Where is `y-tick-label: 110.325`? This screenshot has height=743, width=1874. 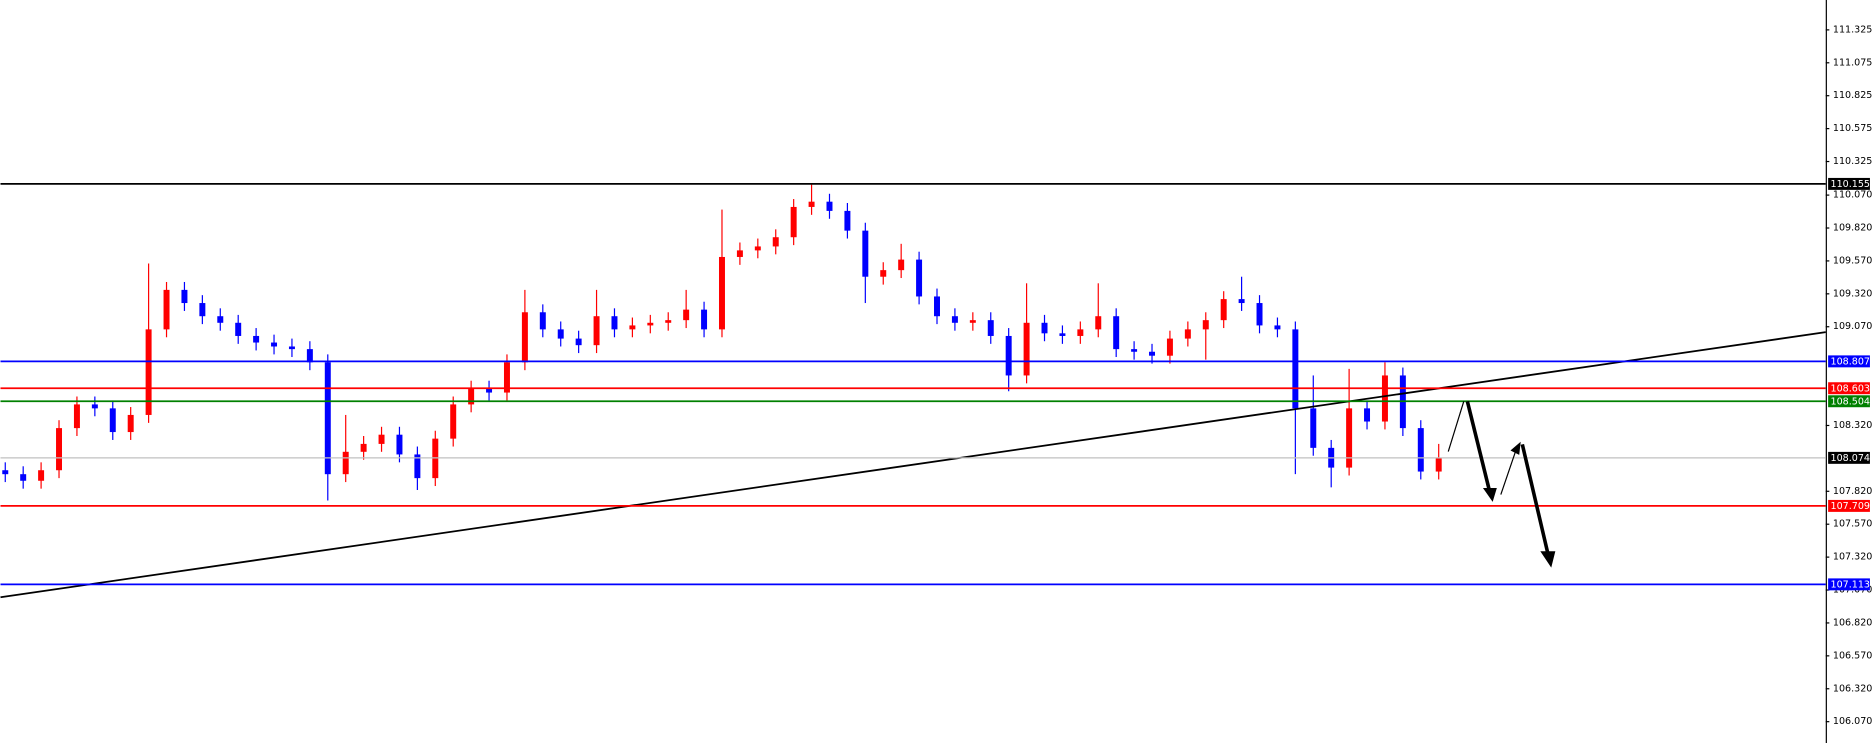
y-tick-label: 110.325 is located at coordinates (1852, 161).